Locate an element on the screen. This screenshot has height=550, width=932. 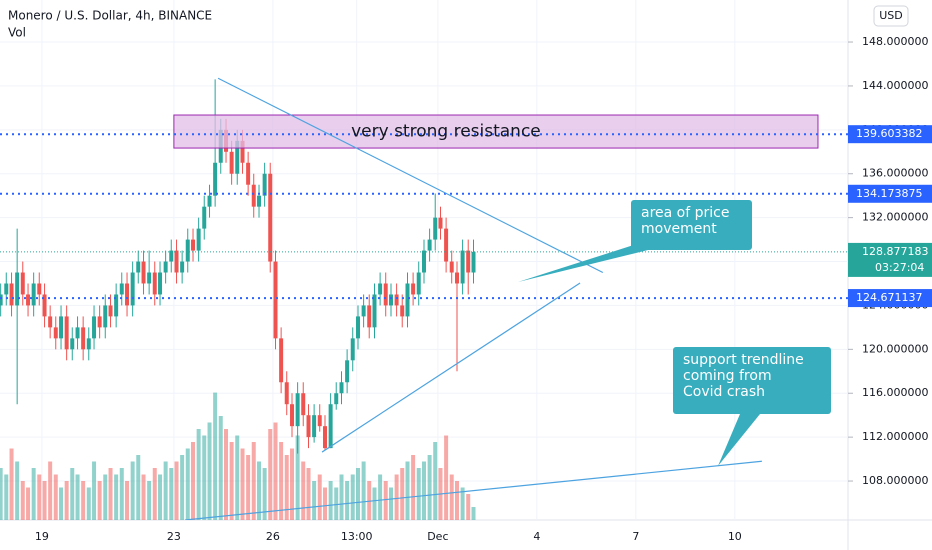
currency-button is located at coordinates (891, 16).